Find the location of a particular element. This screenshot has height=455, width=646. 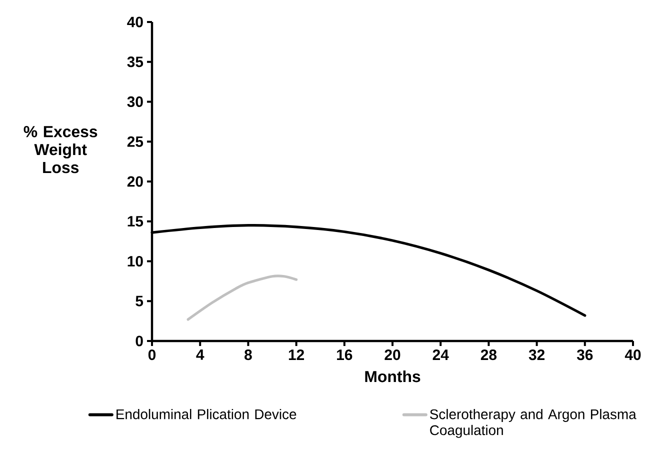

y-tick-label: 30 is located at coordinates (135, 102).